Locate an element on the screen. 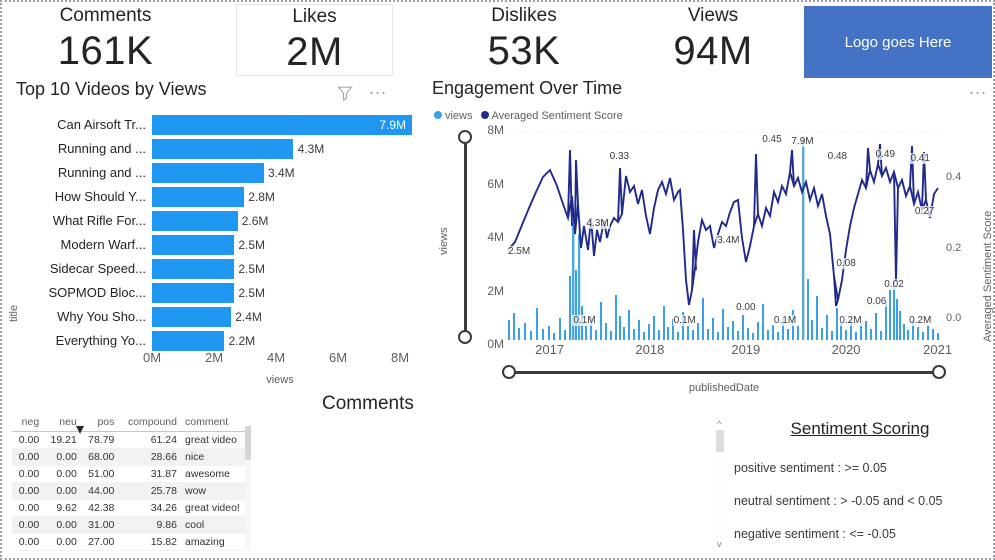  slider-handle-start is located at coordinates (509, 372).